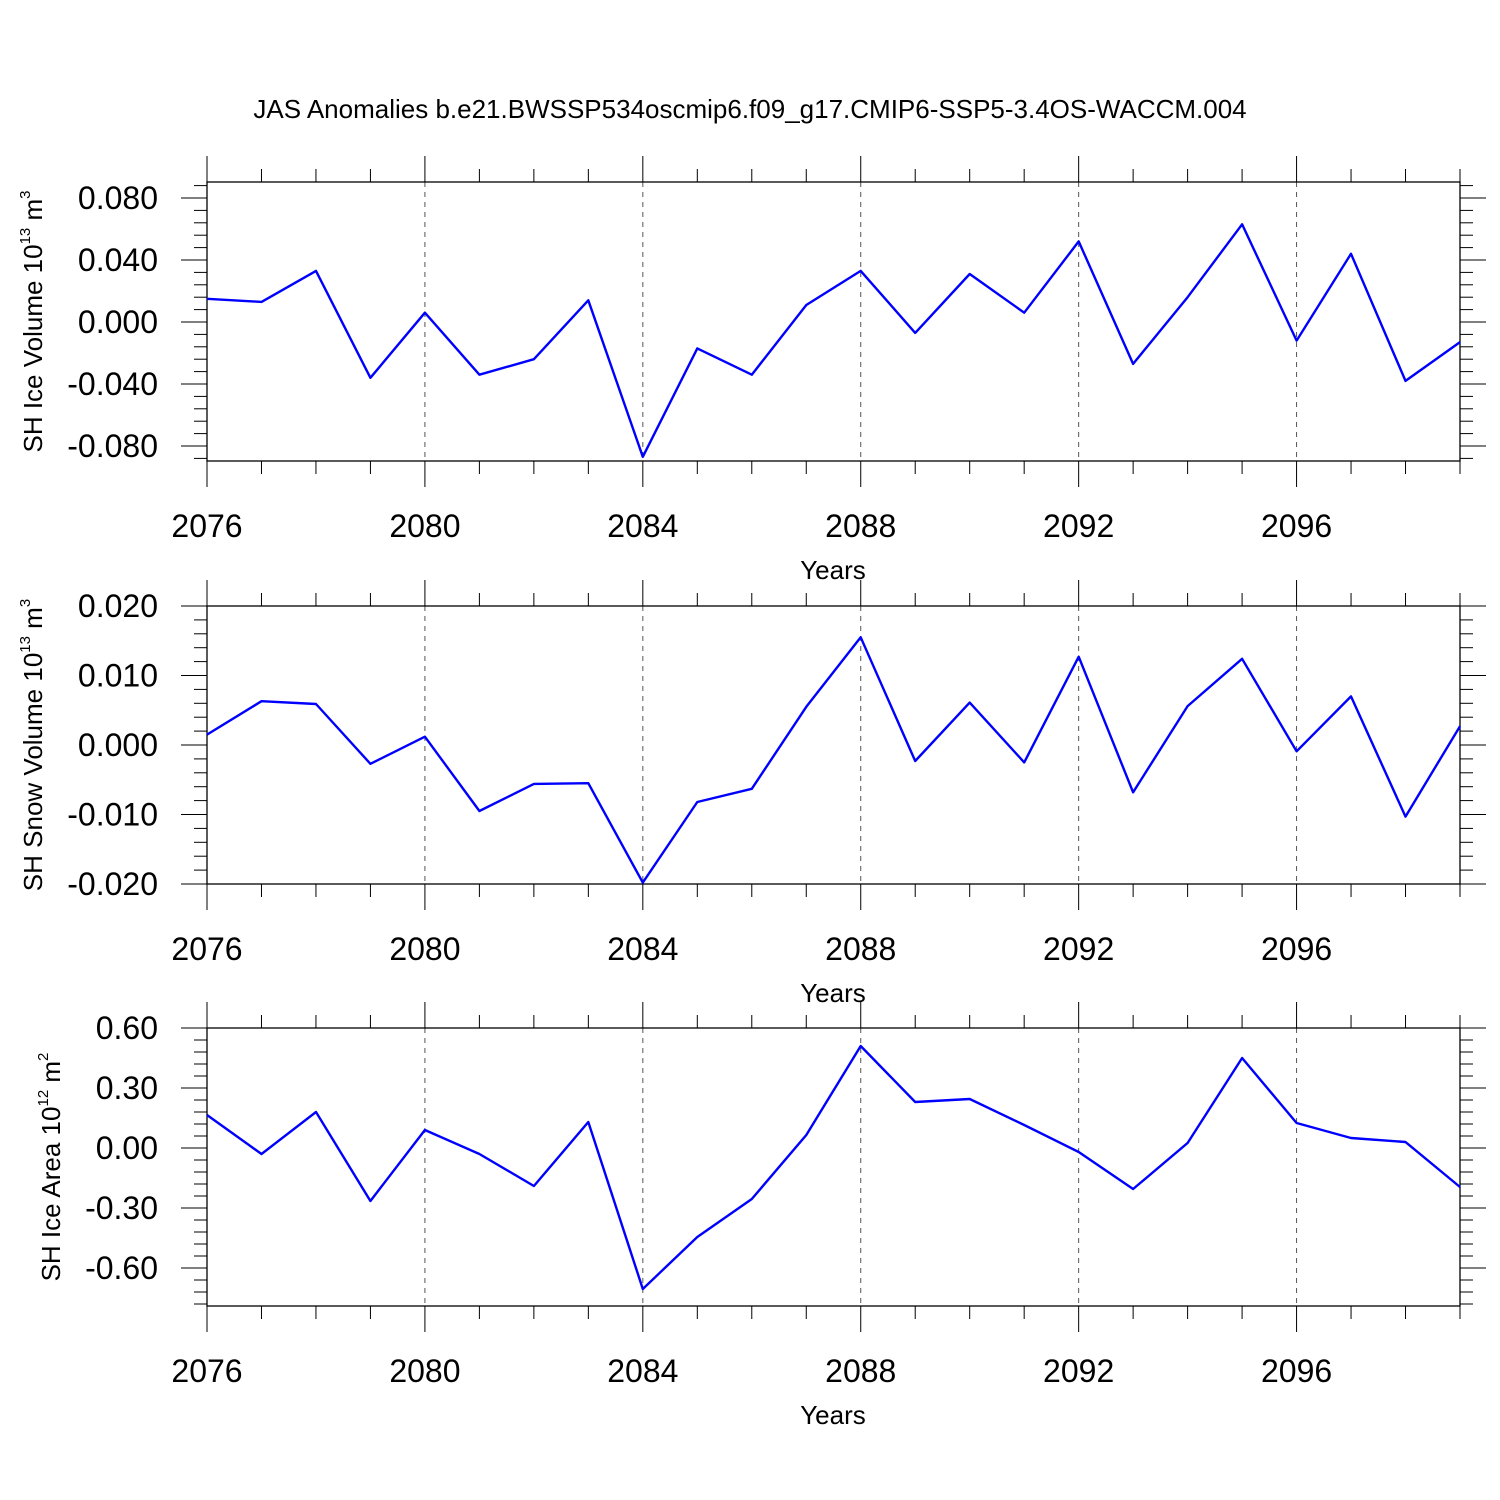 Image resolution: width=1500 pixels, height=1500 pixels. What do you see at coordinates (50, 1167) in the screenshot?
I see `y-axis-label: SH Ice Area 1012 m2` at bounding box center [50, 1167].